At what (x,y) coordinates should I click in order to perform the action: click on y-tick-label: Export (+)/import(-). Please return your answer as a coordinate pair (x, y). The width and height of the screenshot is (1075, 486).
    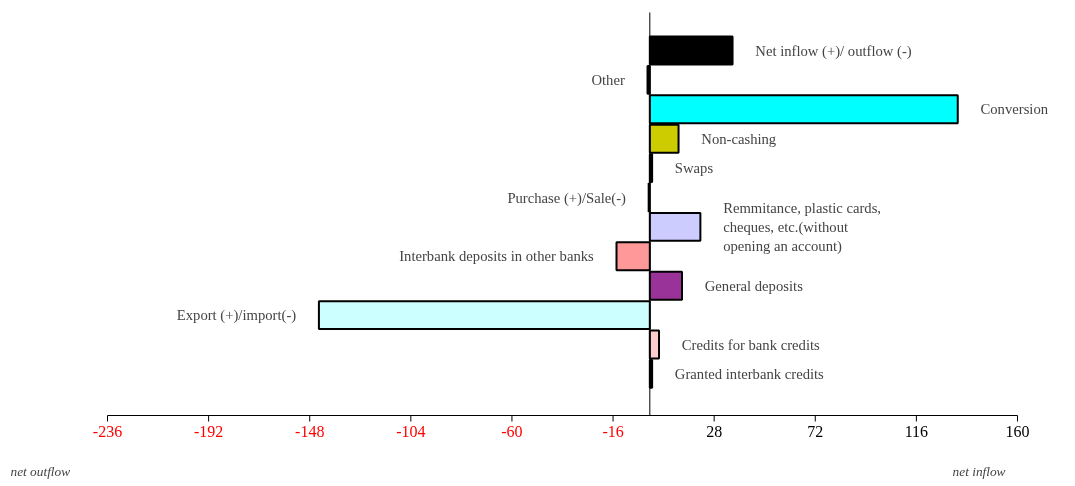
    Looking at the image, I should click on (236, 316).